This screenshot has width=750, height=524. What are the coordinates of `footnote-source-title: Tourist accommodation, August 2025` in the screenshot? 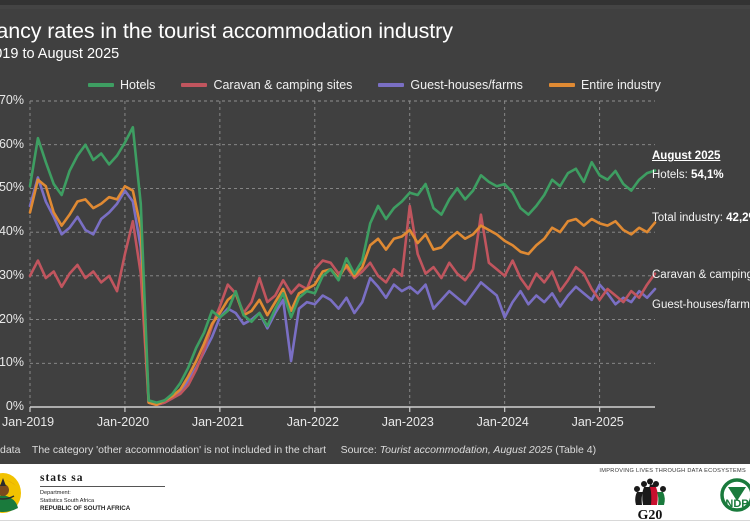 It's located at (466, 450).